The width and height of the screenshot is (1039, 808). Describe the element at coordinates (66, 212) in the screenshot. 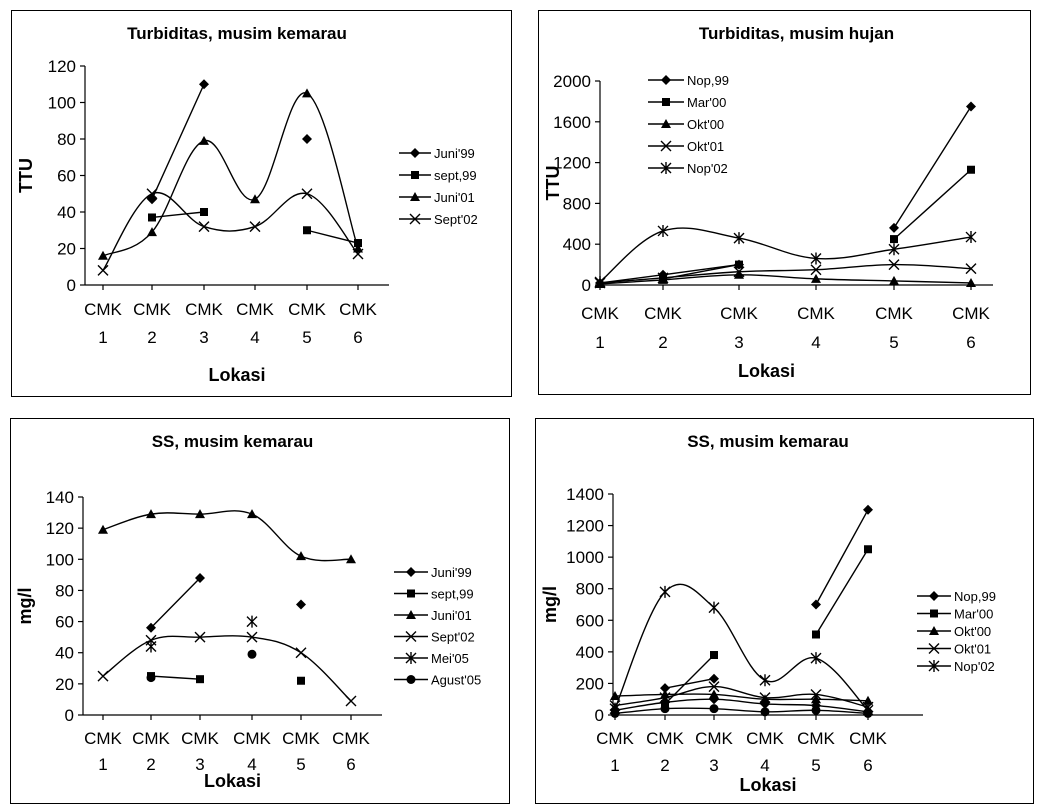

I see `y-tick-label: 40` at that location.